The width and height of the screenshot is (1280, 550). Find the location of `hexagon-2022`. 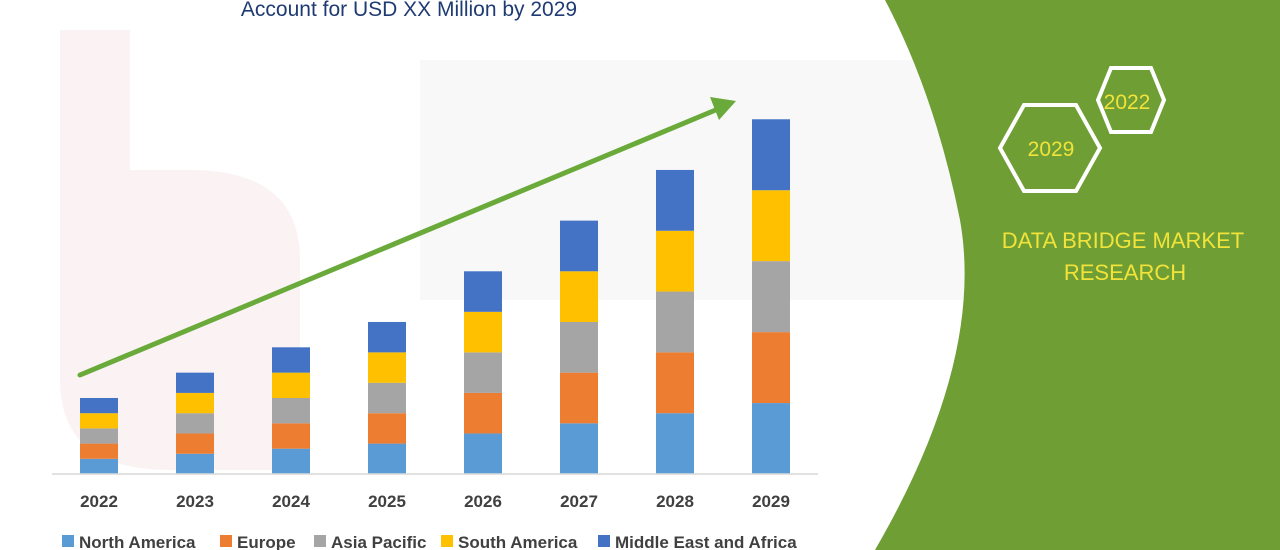

hexagon-2022 is located at coordinates (1131, 100).